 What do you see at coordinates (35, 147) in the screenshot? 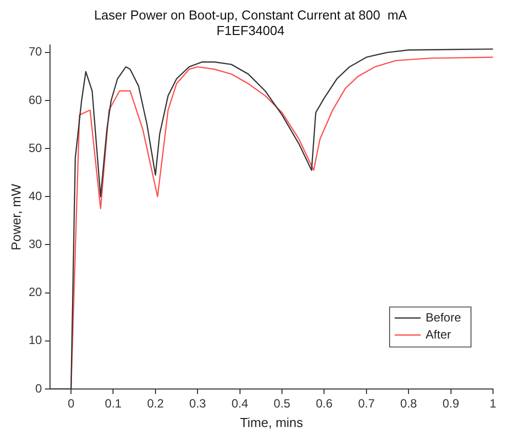
I see `y-tick-label: 50` at bounding box center [35, 147].